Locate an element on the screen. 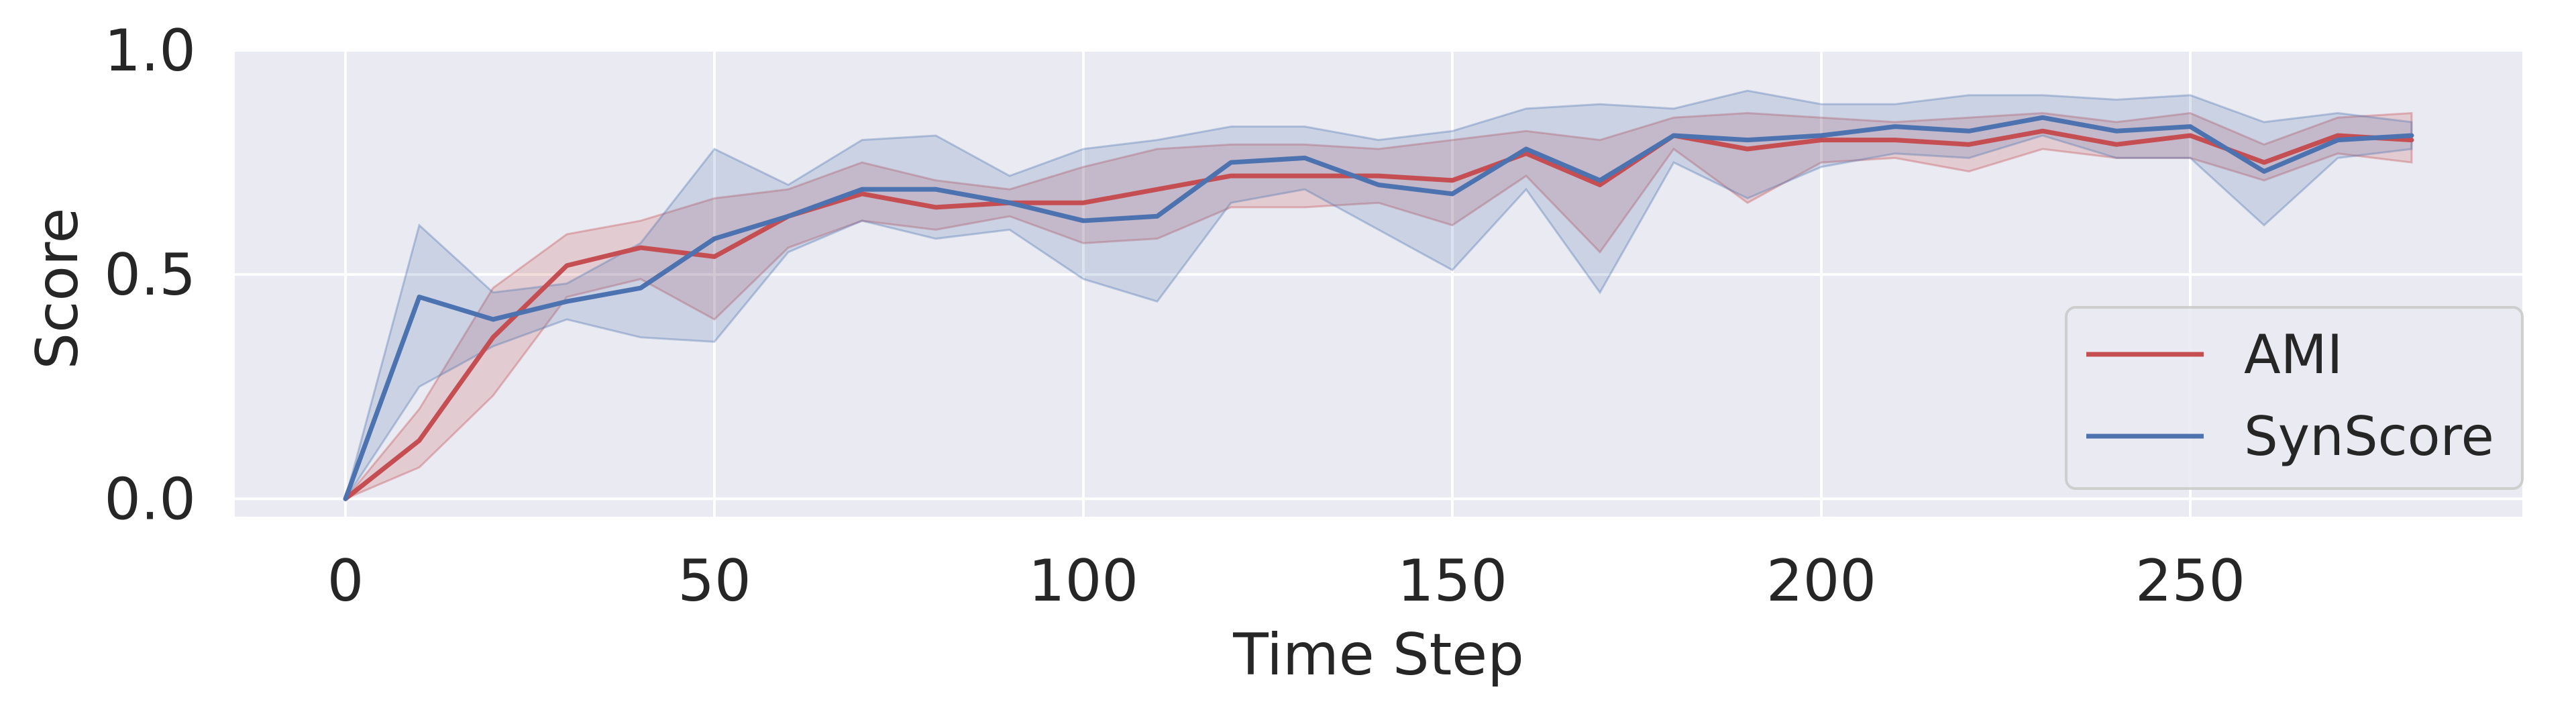  legend-label-synscore: SynScore is located at coordinates (2369, 436).